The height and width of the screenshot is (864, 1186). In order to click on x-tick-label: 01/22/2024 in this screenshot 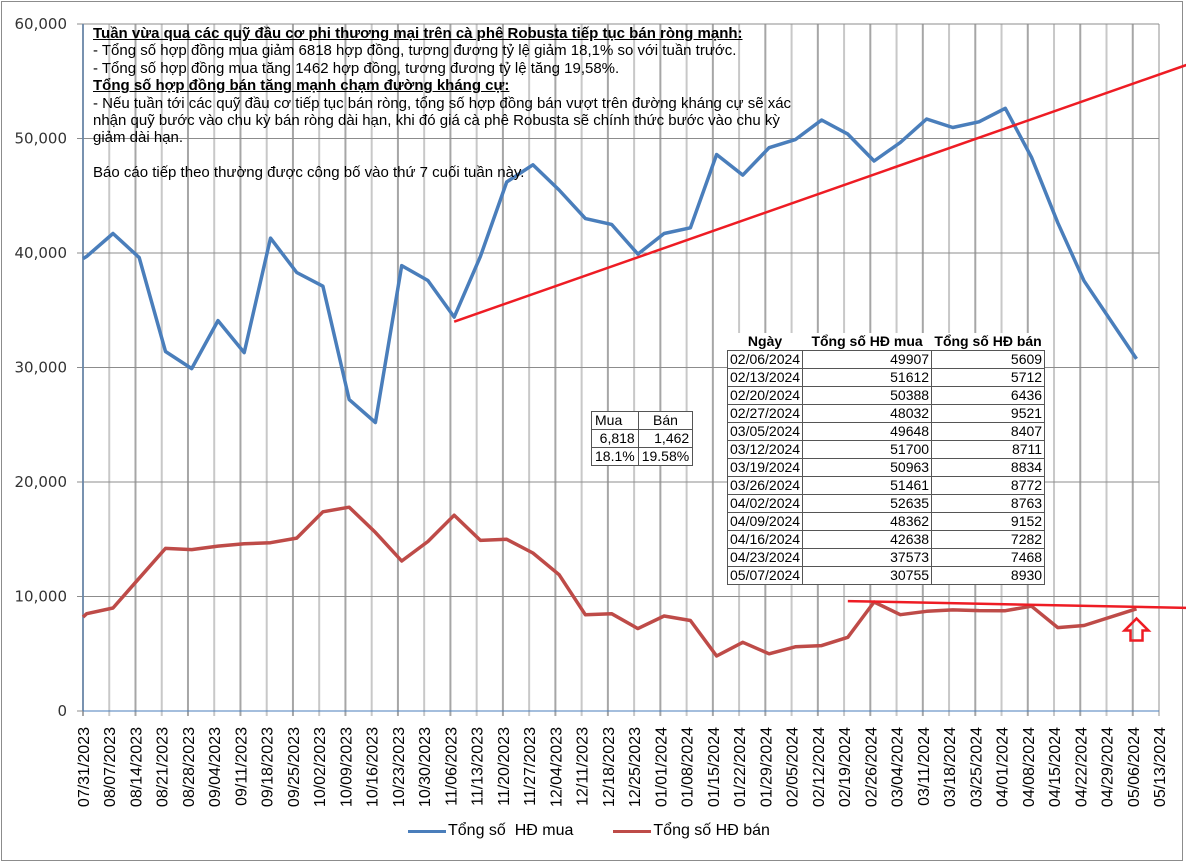, I will do `click(740, 767)`.